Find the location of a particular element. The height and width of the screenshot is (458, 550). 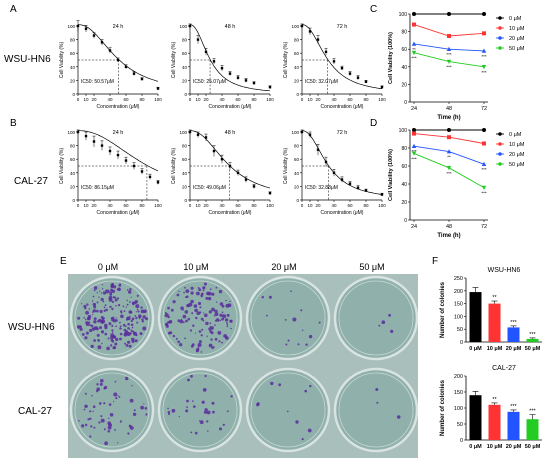

x-tick-label: 0 μM is located at coordinates (475, 349).